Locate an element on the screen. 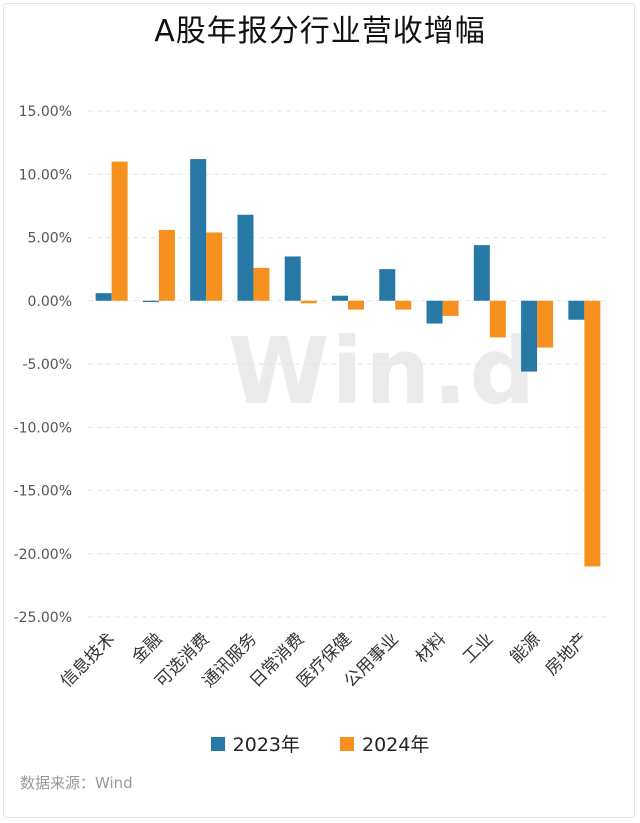 The height and width of the screenshot is (823, 640). bar-2024年-通讯服务 is located at coordinates (261, 284).